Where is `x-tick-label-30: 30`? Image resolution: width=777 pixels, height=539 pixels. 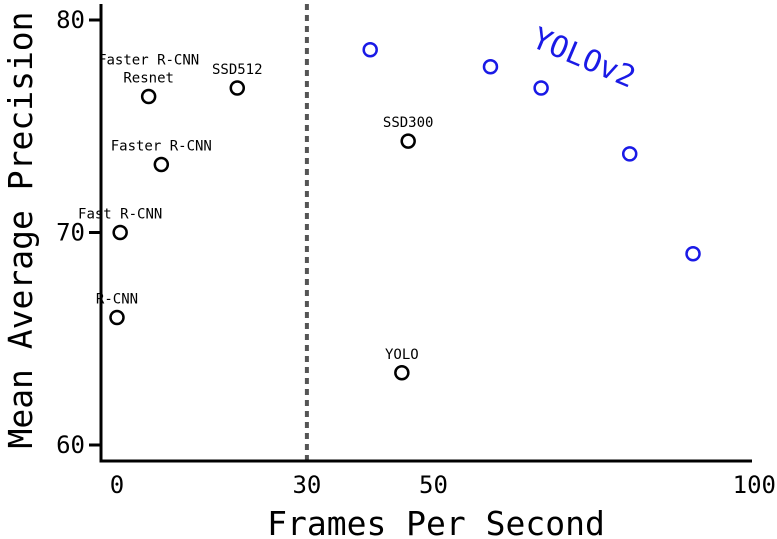
x-tick-label-30: 30 is located at coordinates (306, 485).